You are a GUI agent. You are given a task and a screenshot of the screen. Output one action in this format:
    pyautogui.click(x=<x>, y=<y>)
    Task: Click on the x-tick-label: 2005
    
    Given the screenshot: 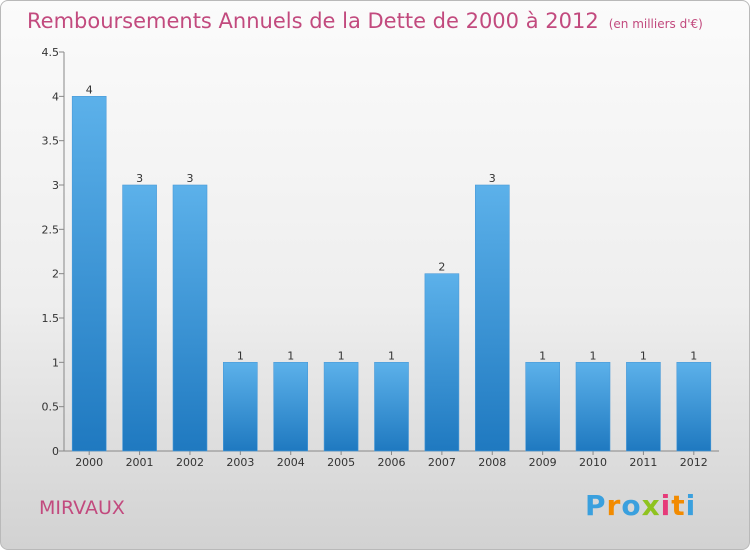 What is the action you would take?
    pyautogui.click(x=341, y=462)
    